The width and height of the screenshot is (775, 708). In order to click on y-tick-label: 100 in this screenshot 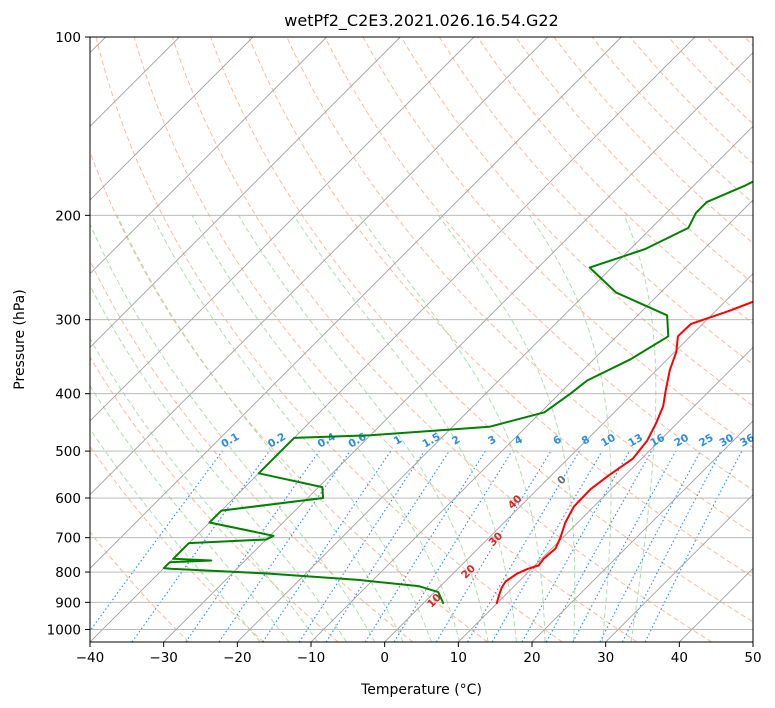, I will do `click(68, 38)`.